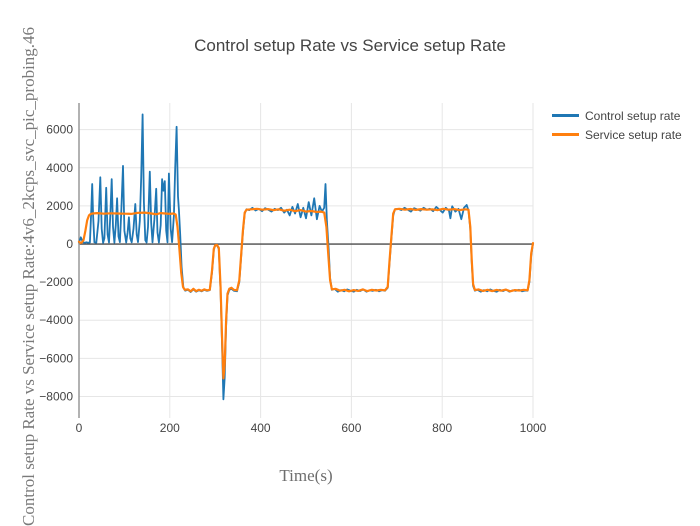 The height and width of the screenshot is (526, 700). I want to click on y-tick-label: −2000, so click(56, 282).